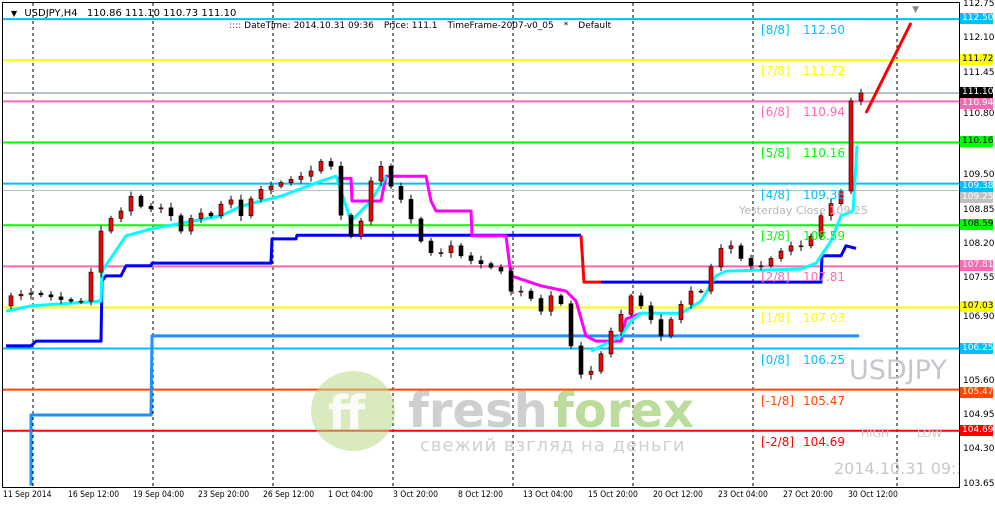 This screenshot has height=506, width=995. I want to click on murrey-level-name: [2/8], so click(775, 277).